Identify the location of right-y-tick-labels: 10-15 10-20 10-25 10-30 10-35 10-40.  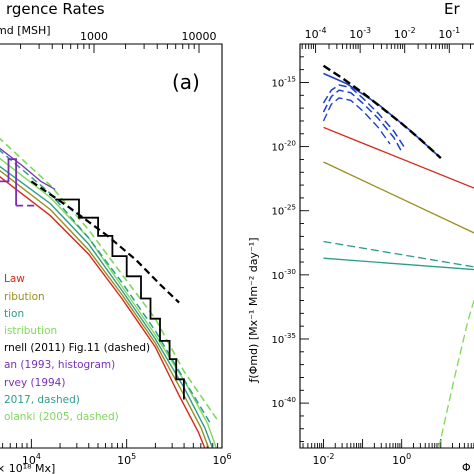
(284, 242).